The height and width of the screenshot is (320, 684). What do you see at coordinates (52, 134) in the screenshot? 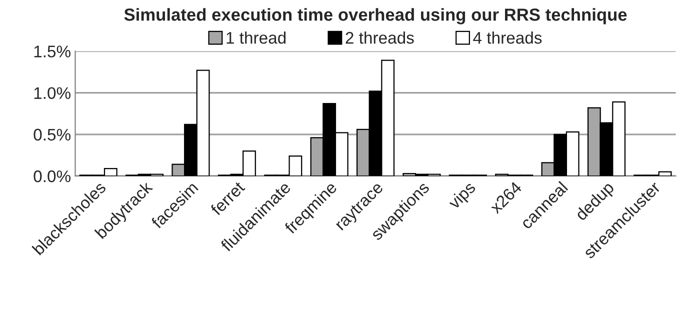
I see `y-tick-label: 0.5%` at bounding box center [52, 134].